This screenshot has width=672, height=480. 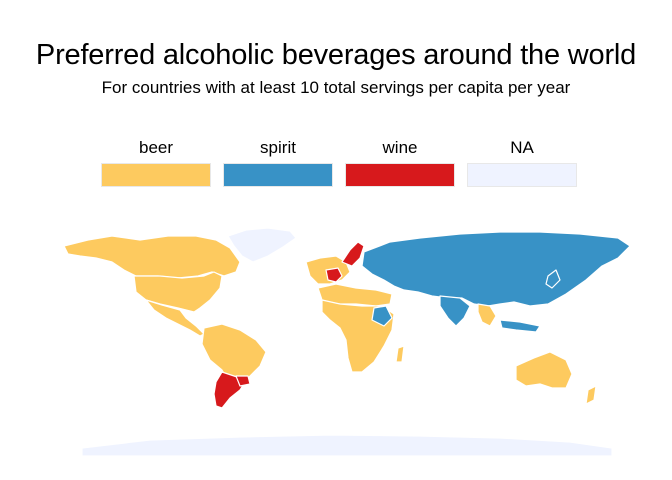 I want to click on south-america-region, so click(x=234, y=352).